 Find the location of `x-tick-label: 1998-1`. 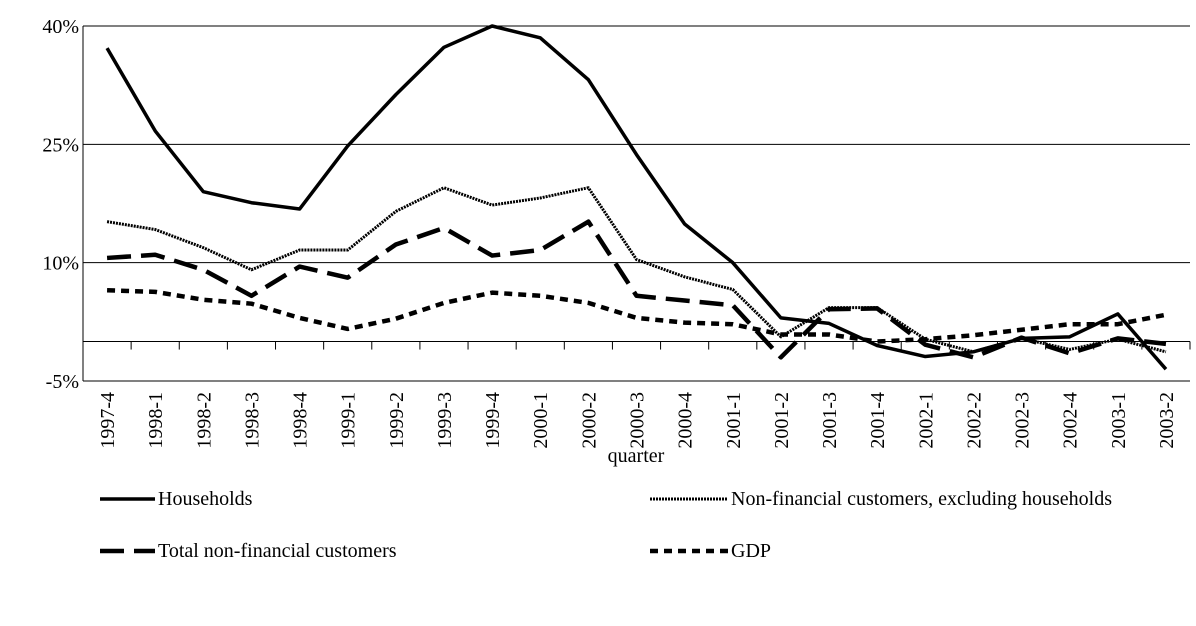

x-tick-label: 1998-1 is located at coordinates (156, 420).